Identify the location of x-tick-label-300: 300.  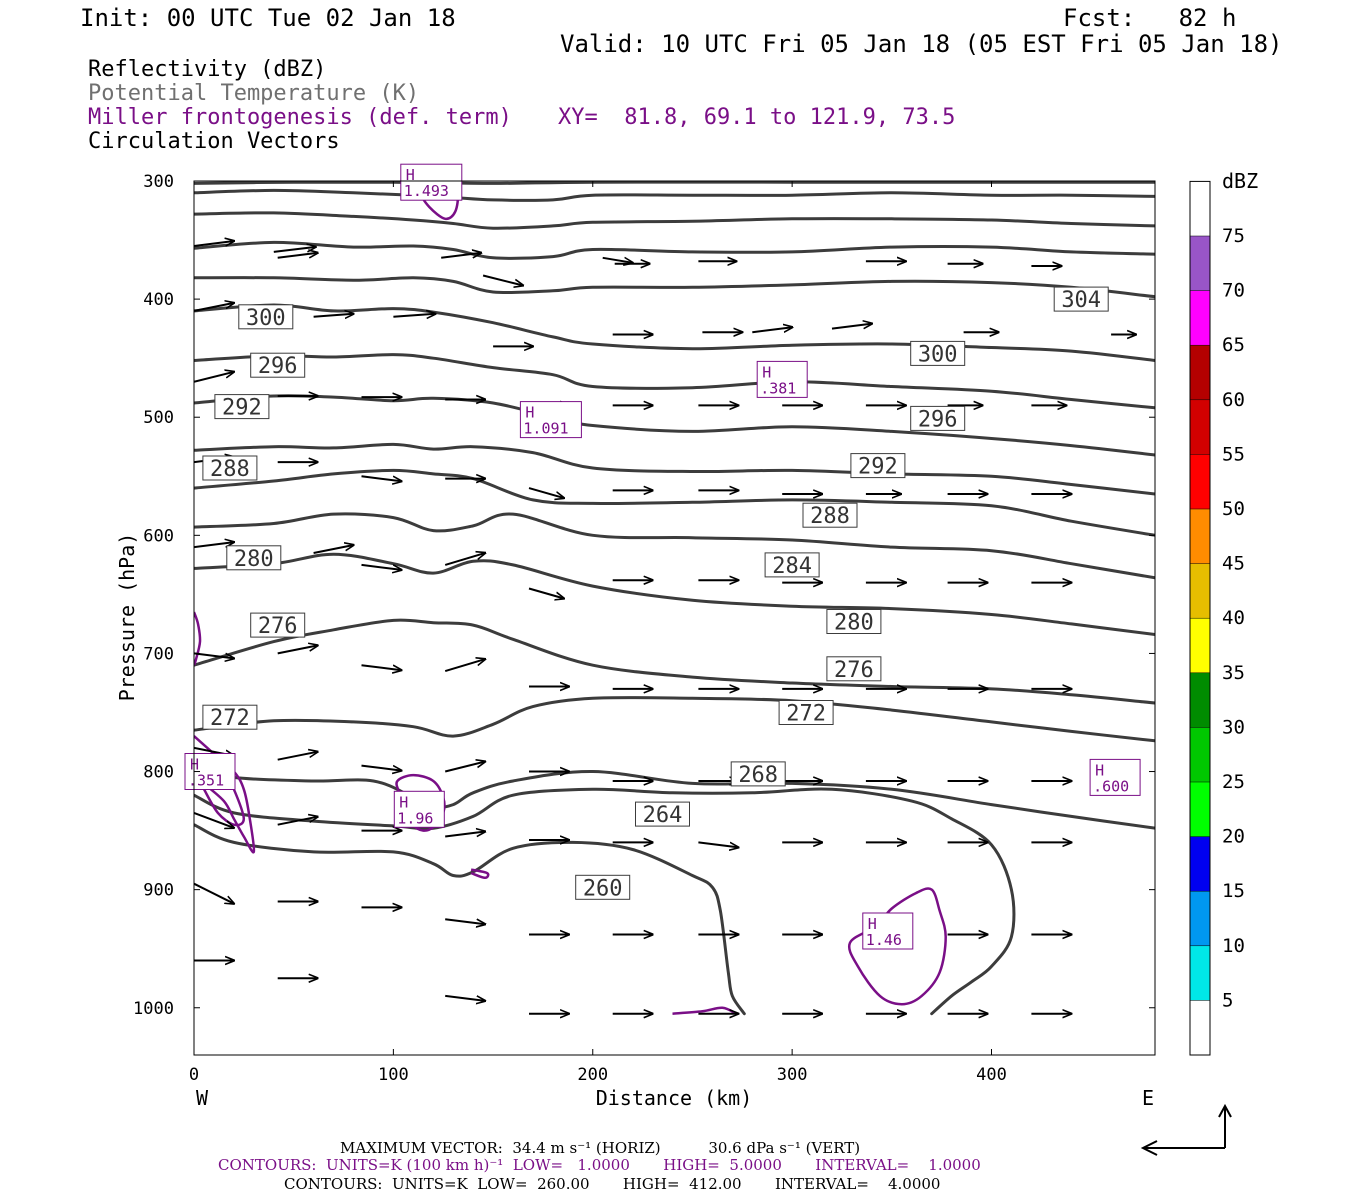
(792, 1075).